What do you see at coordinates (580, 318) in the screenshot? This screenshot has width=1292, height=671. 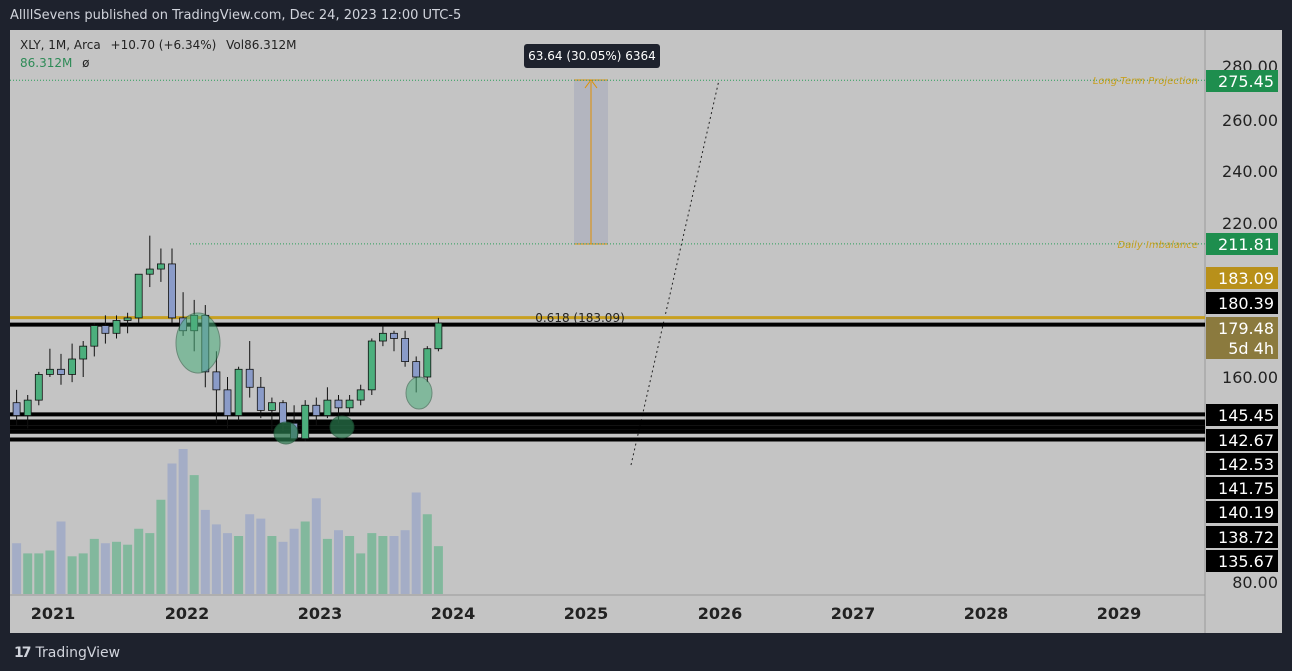 I see `fib-level-label: 0.618 (183.09)` at bounding box center [580, 318].